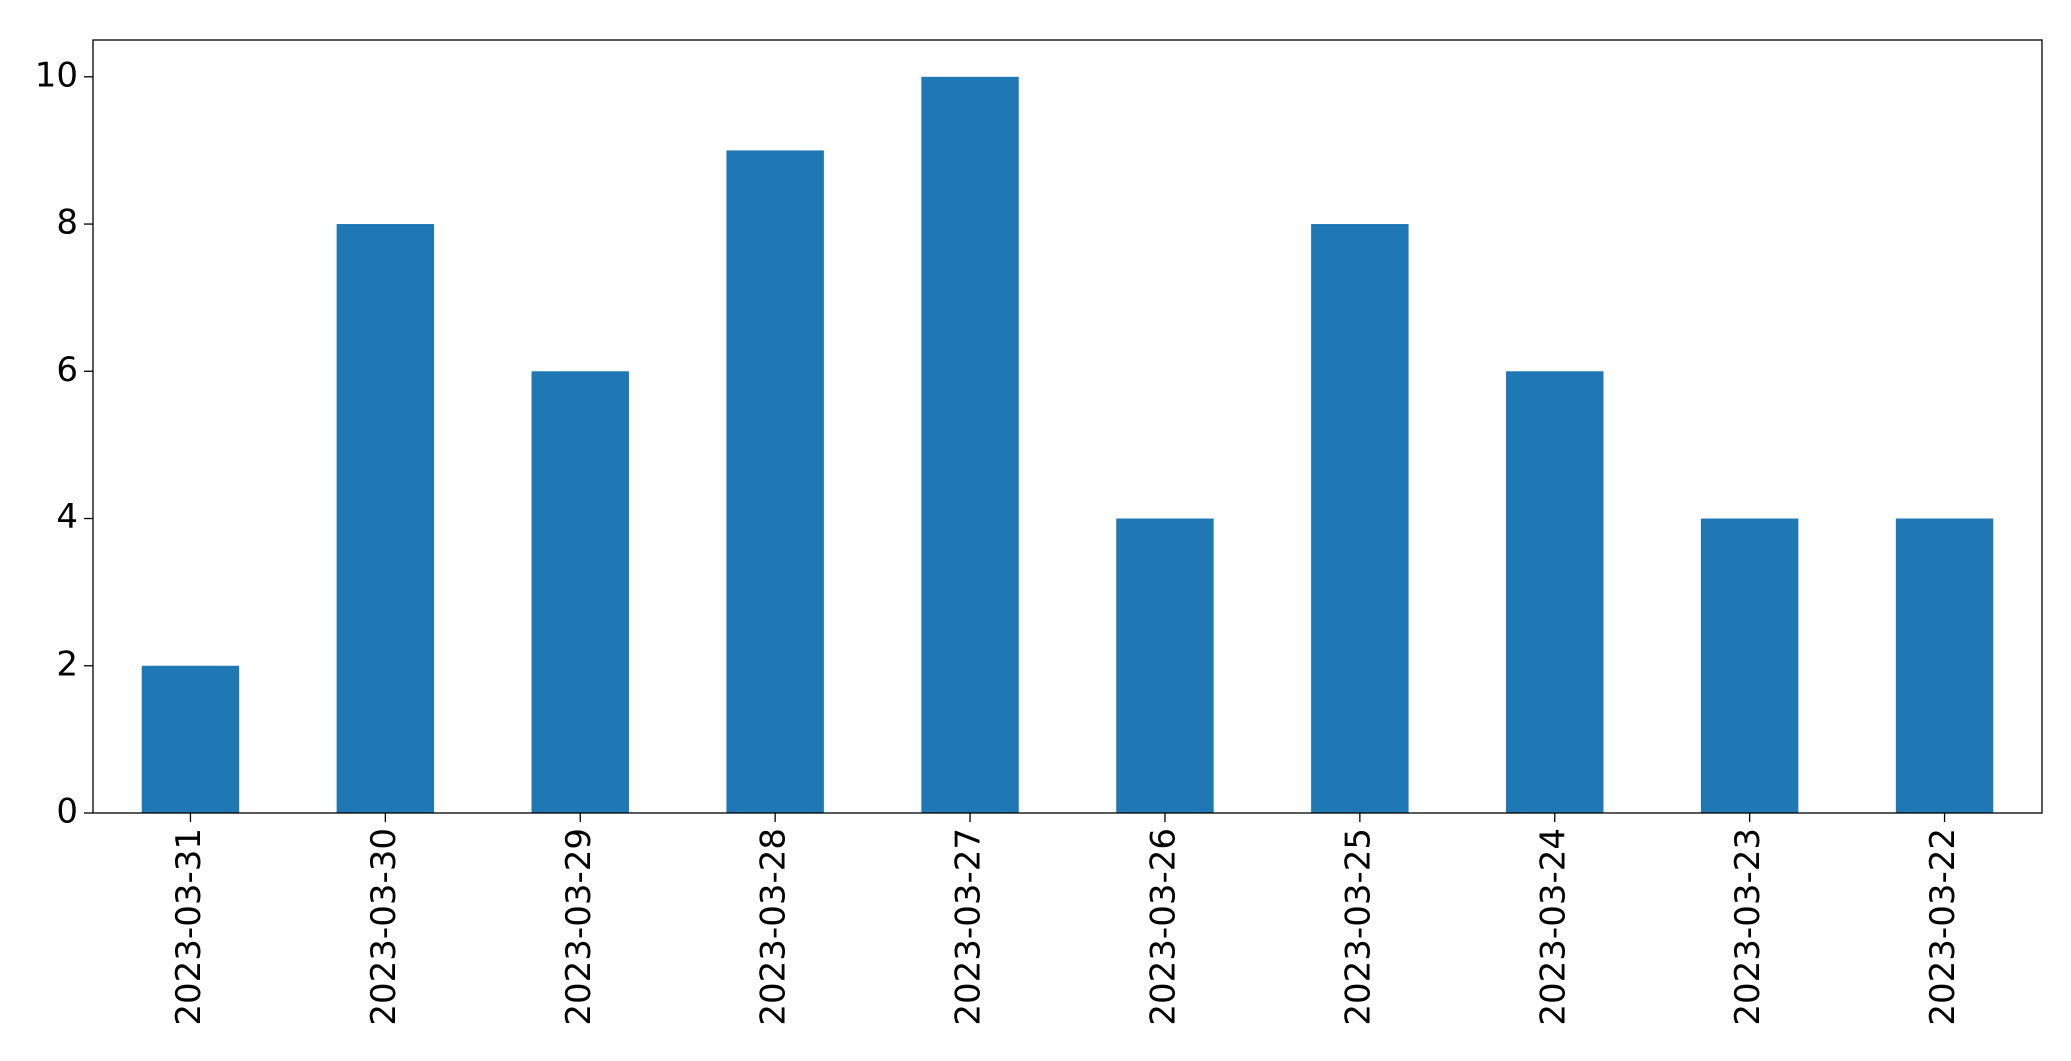  I want to click on x-tick-label: 2023-03-26, so click(1163, 927).